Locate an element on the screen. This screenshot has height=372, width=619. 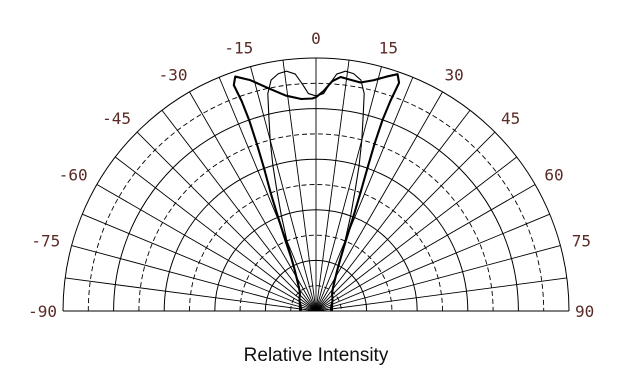
angle-label-90: 90 is located at coordinates (584, 311).